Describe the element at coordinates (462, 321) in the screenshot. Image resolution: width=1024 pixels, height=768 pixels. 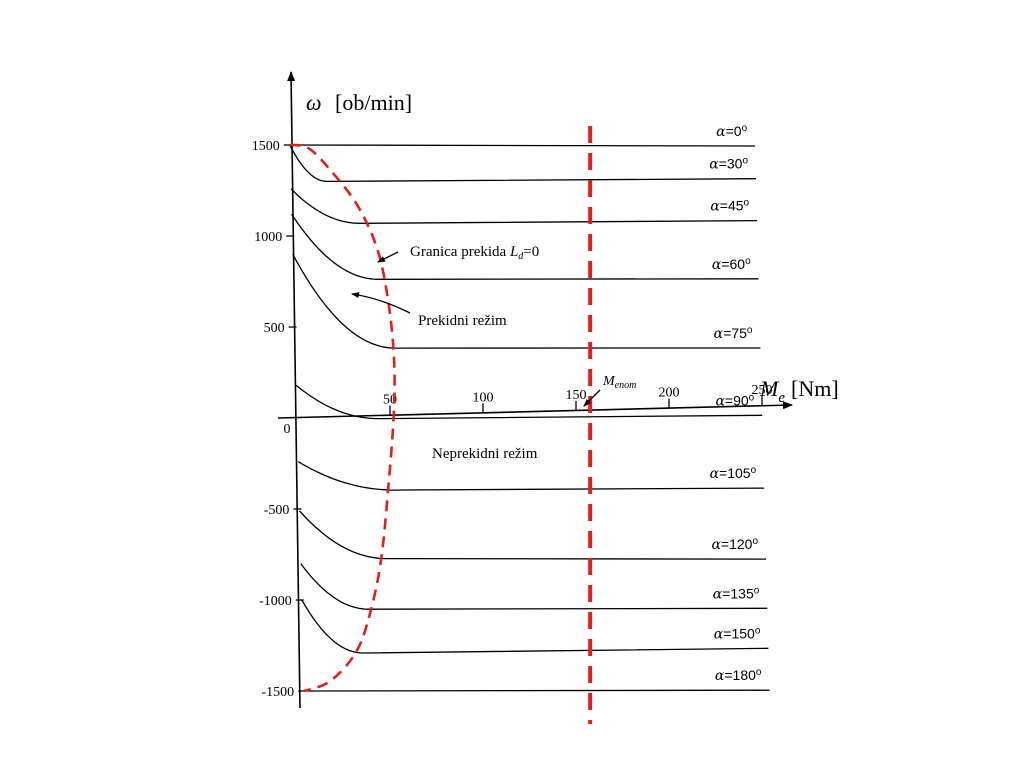
I see `annotation-prekidni: Prekidni režim` at that location.